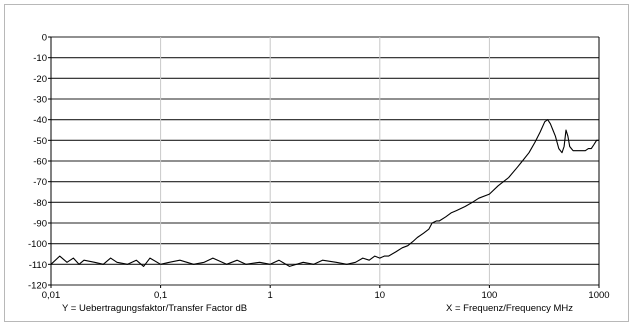 Image resolution: width=635 pixels, height=329 pixels. What do you see at coordinates (270, 295) in the screenshot?
I see `x-tick-label: 1` at bounding box center [270, 295].